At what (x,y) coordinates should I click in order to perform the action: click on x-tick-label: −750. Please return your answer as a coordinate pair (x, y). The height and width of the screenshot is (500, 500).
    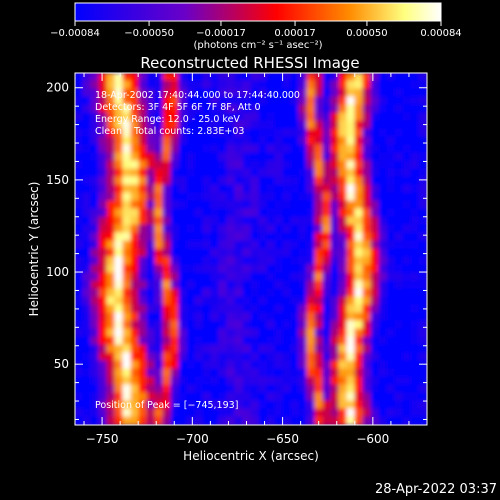
    Looking at the image, I should click on (102, 439).